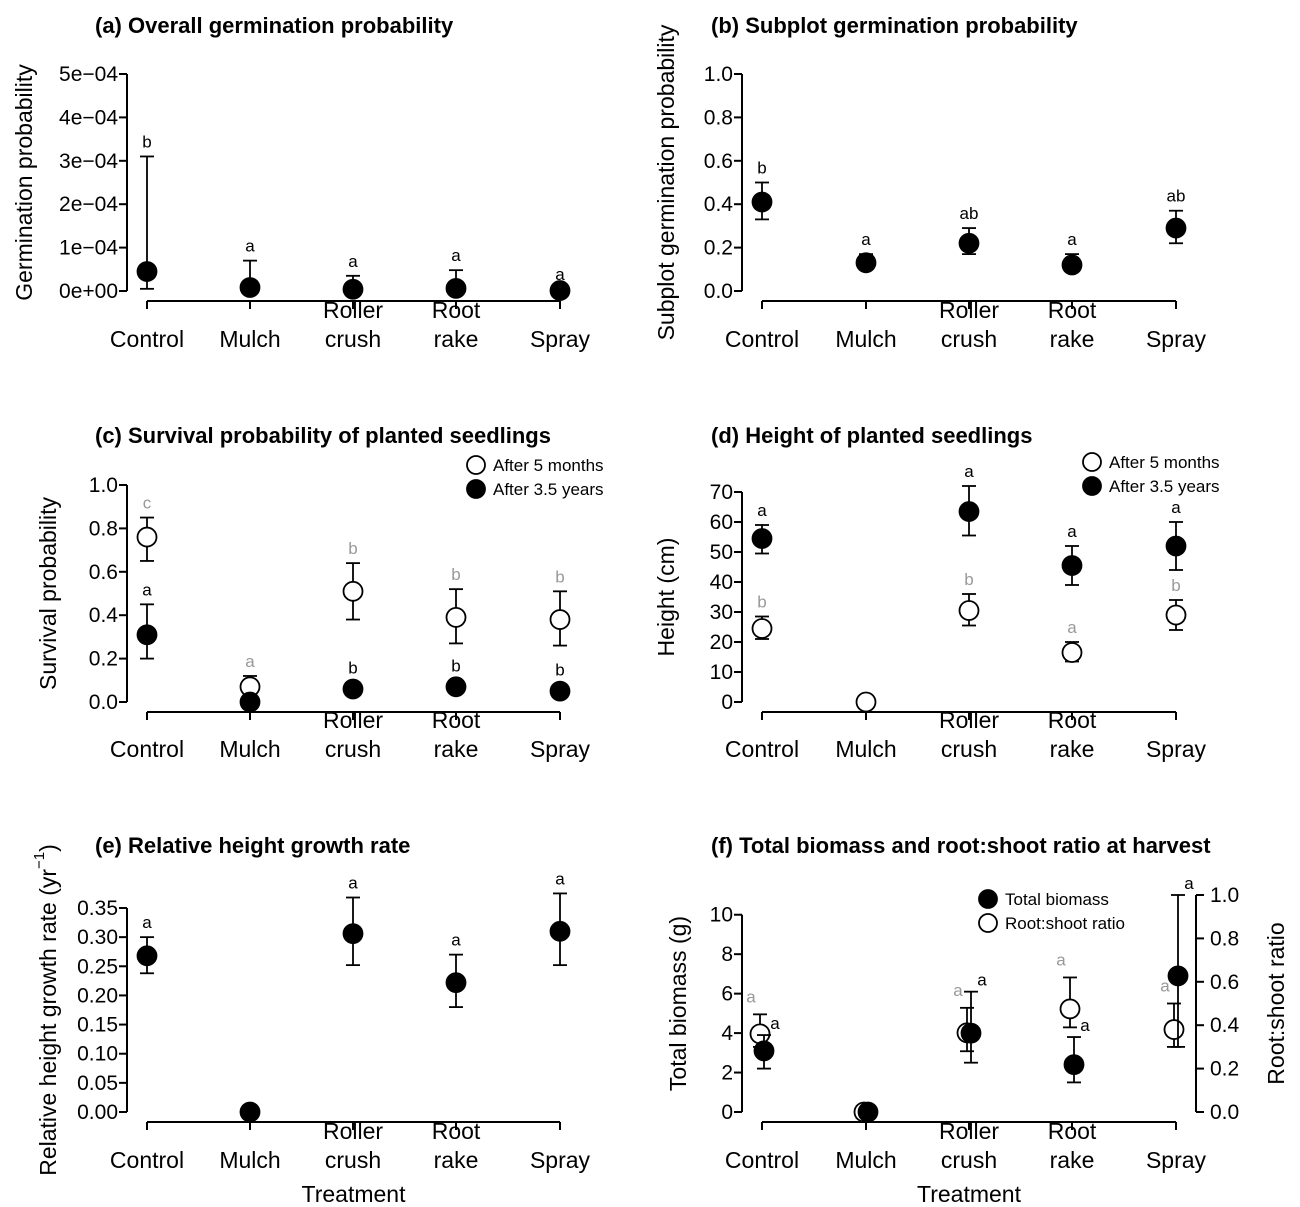  Describe the element at coordinates (103, 572) in the screenshot. I see `y-tick-label: 0.6` at that location.